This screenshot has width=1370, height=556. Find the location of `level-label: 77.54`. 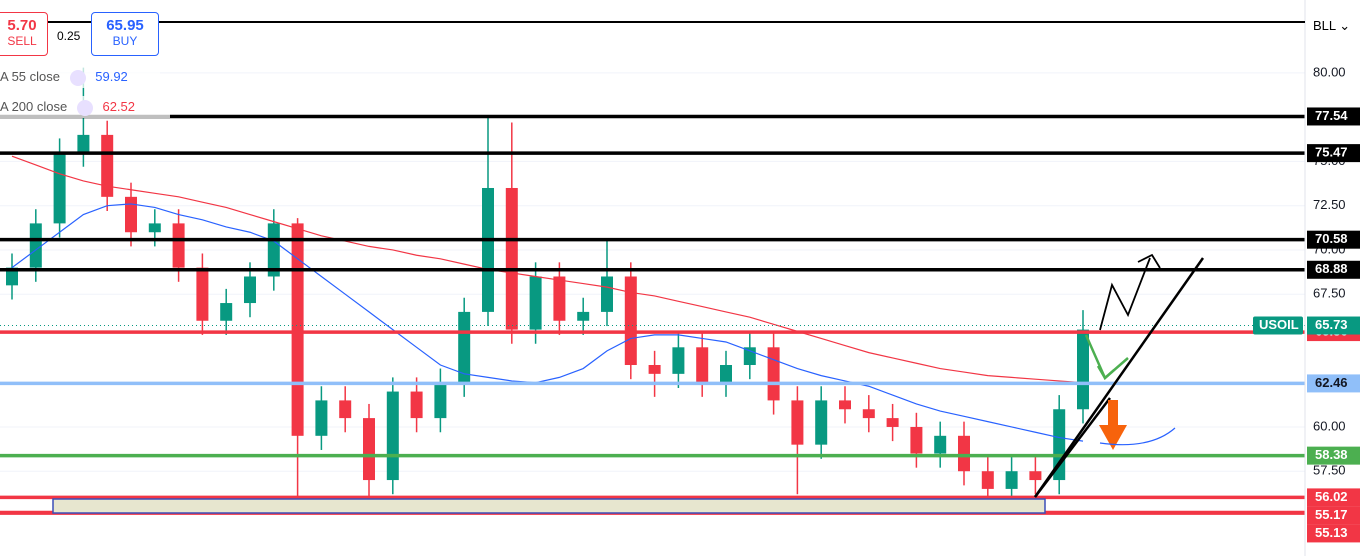

level-label: 77.54 is located at coordinates (1331, 115).